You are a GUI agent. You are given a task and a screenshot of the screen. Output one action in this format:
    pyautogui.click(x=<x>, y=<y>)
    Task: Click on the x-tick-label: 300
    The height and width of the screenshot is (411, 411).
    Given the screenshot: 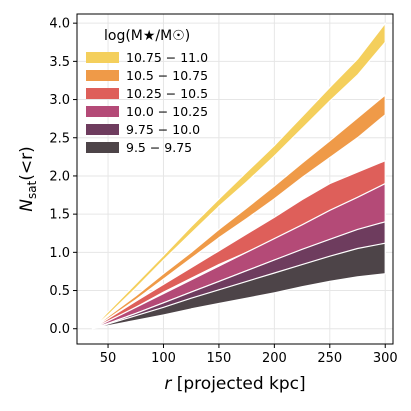 What is the action you would take?
    pyautogui.click(x=385, y=358)
    